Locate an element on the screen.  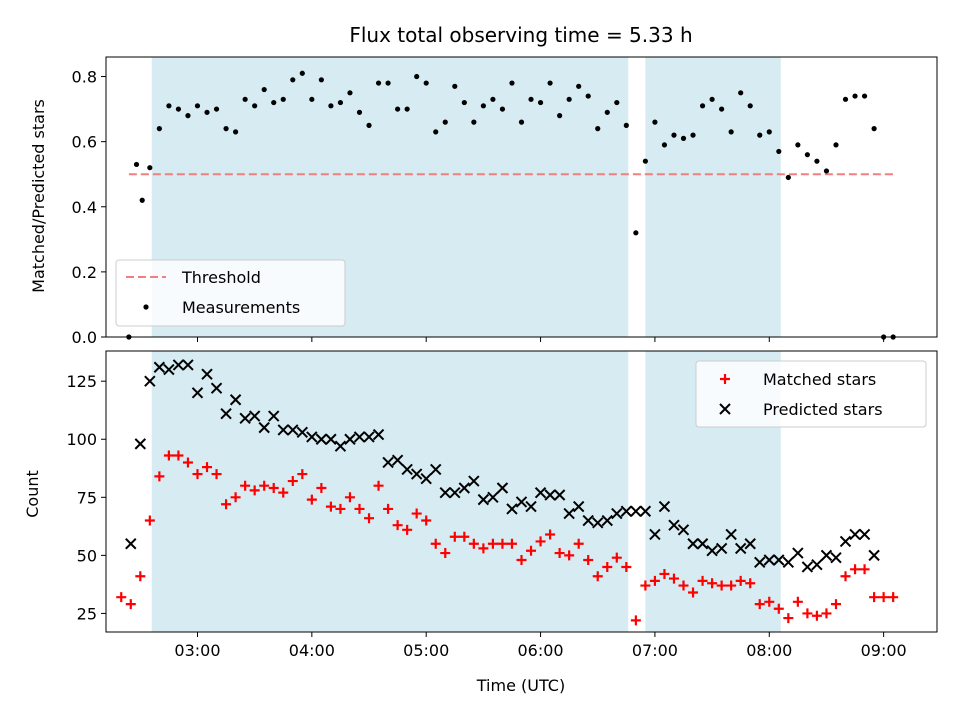
y-tick-label: 0.4 is located at coordinates (84, 207).